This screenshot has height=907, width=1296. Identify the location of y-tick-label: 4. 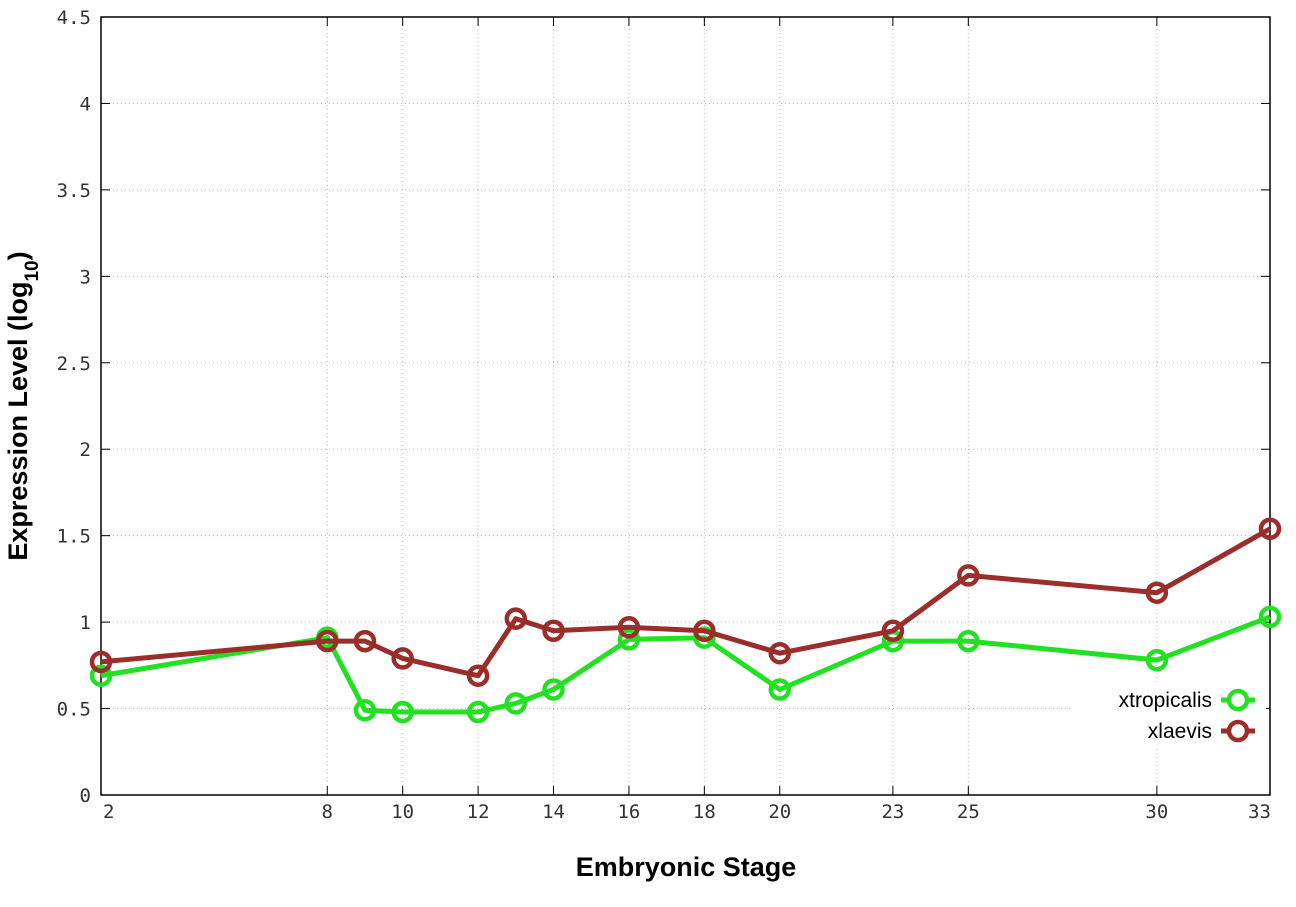
(85, 104).